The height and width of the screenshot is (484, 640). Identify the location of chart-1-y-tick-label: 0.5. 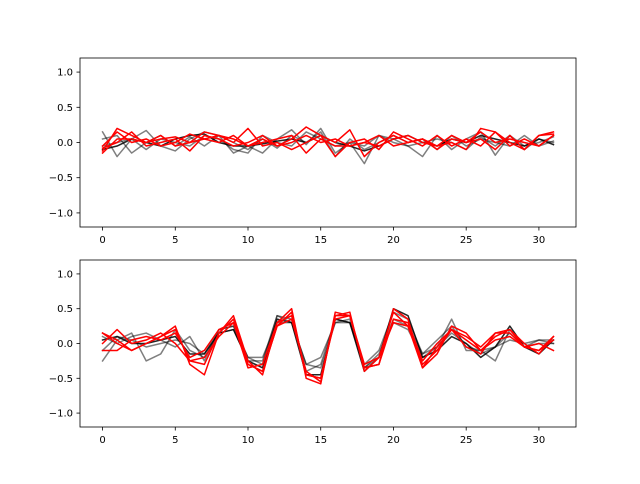
(65, 108).